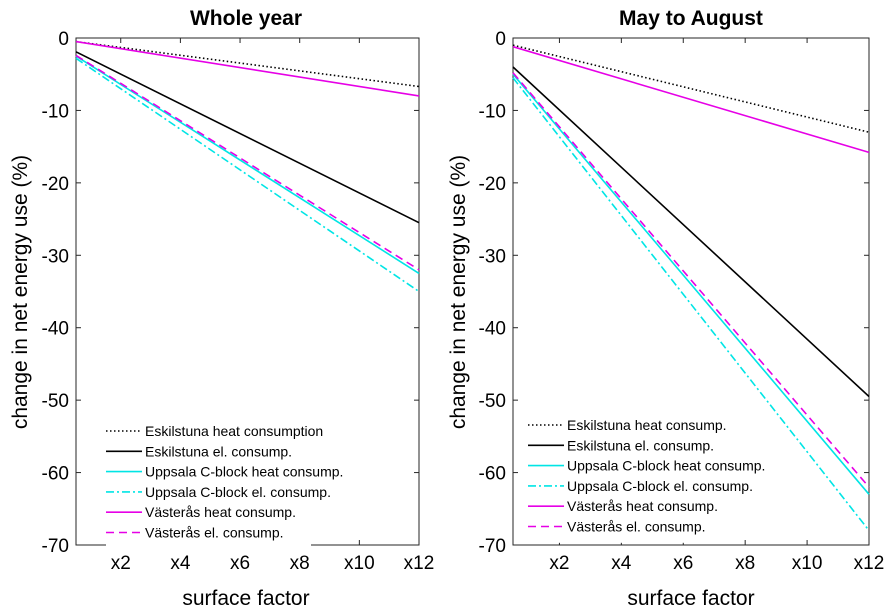 Image resolution: width=891 pixels, height=613 pixels. I want to click on series-line-uppsala-c-block-el-consump, so click(247, 175).